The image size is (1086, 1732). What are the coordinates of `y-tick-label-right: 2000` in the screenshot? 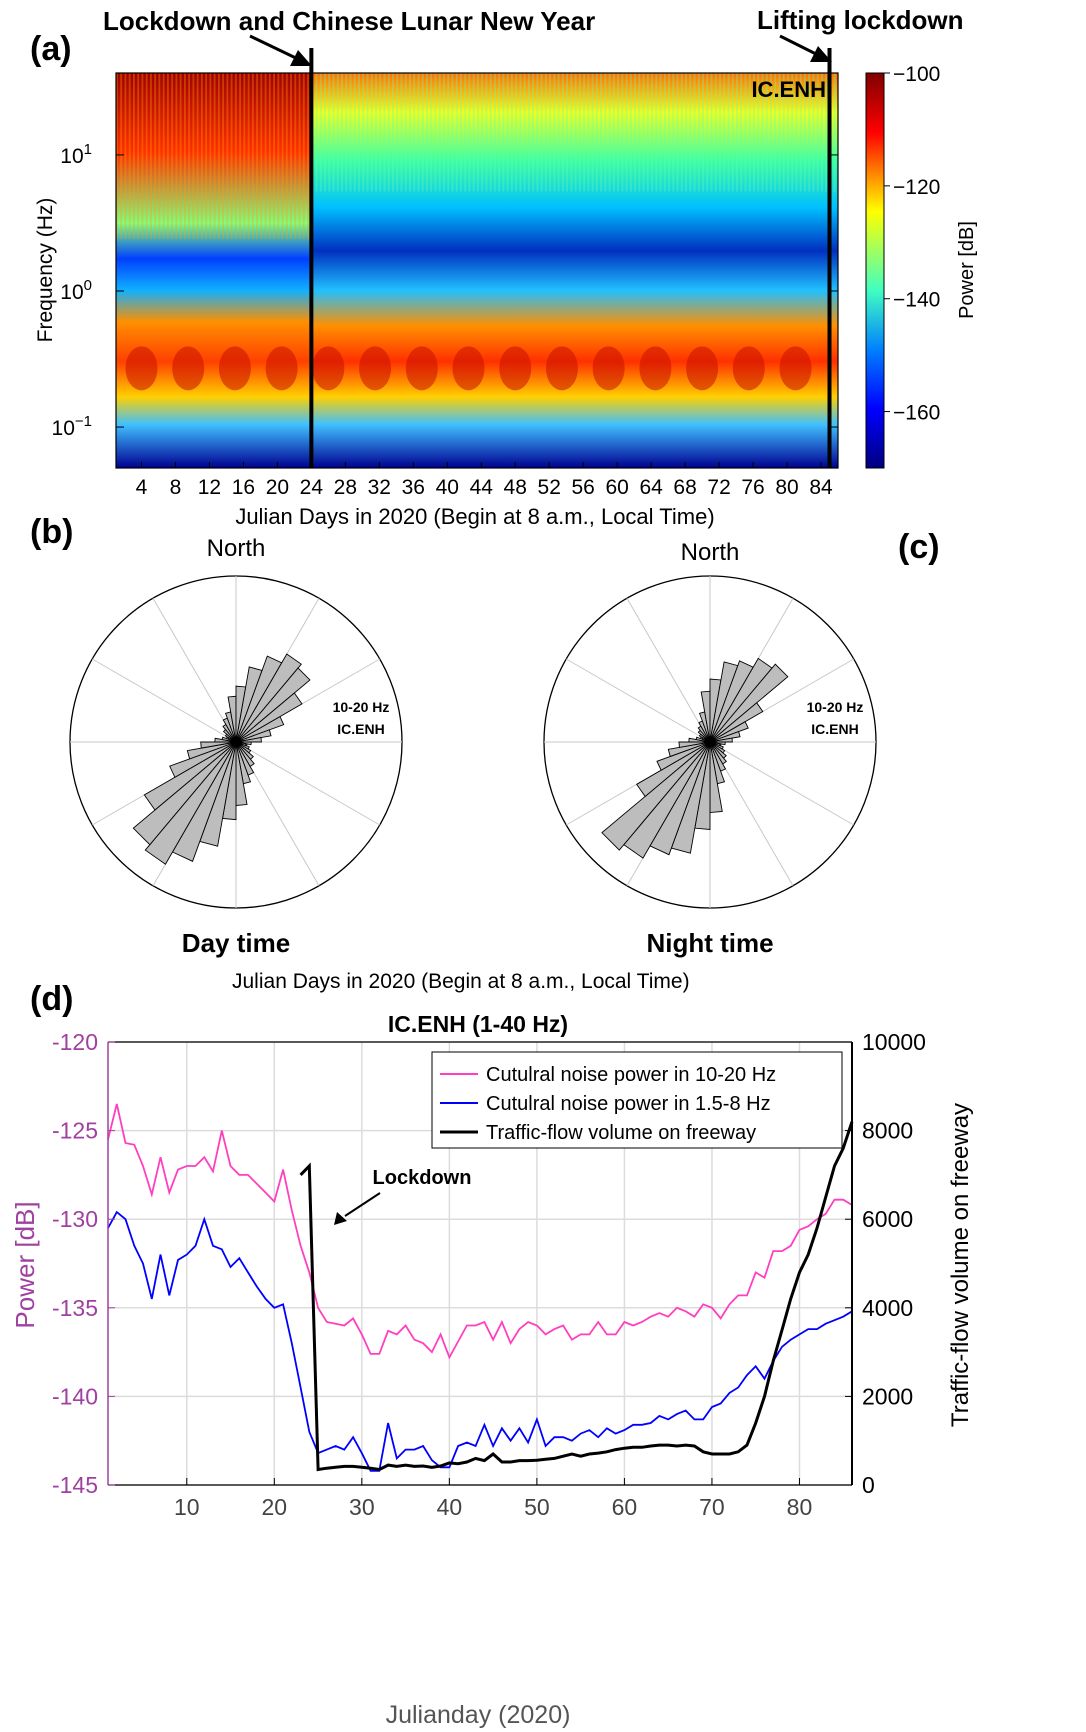 It's located at (887, 1396).